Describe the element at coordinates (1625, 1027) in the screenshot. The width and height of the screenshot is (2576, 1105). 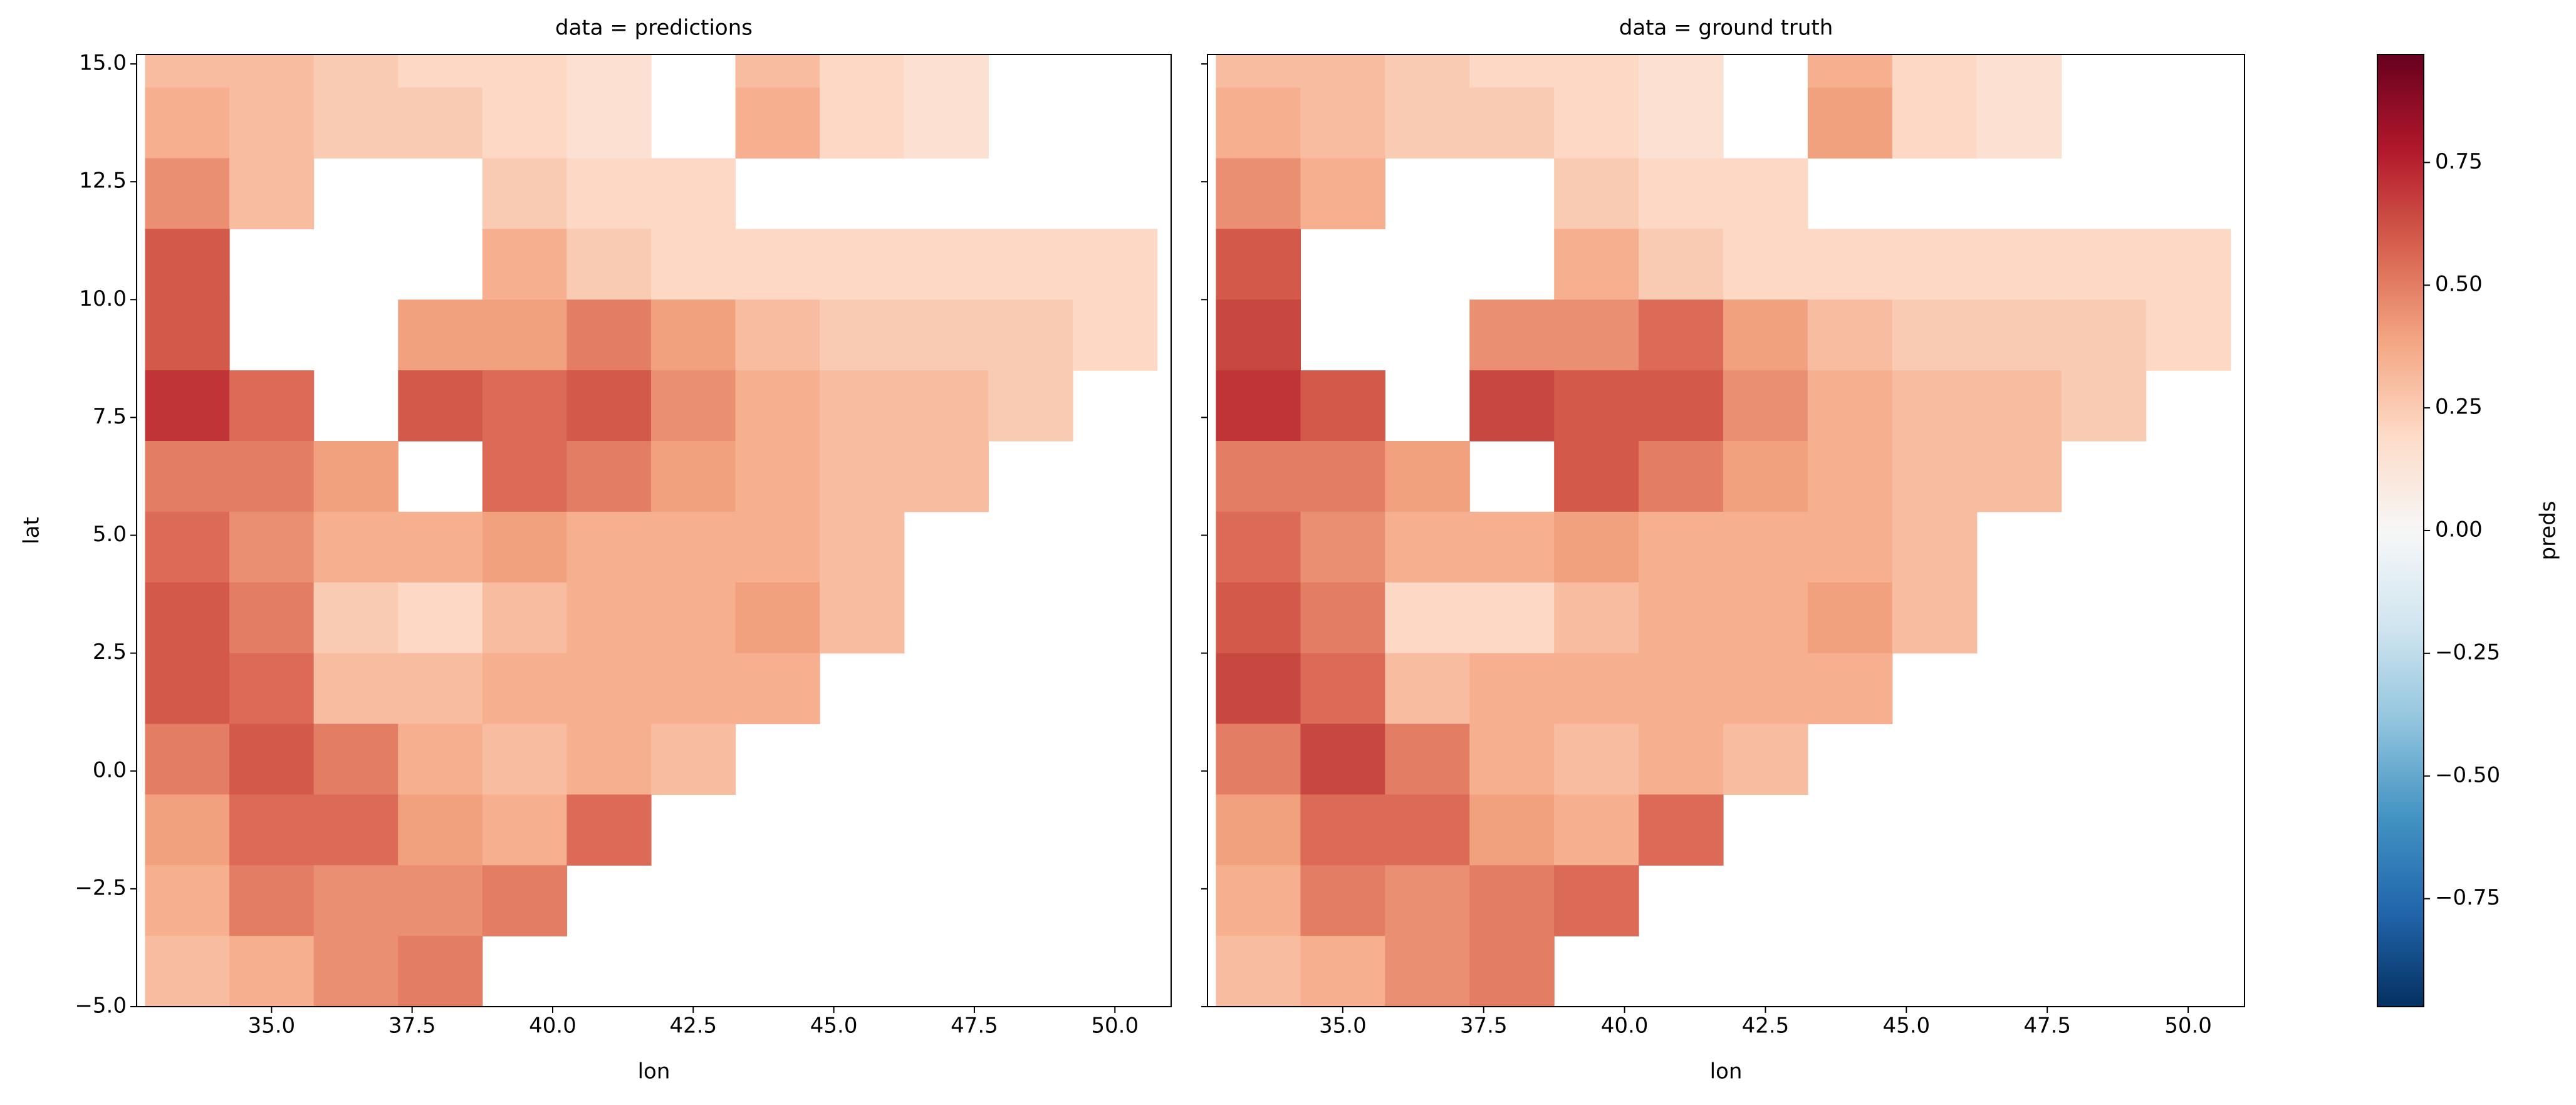
I see `x-tick-label: 40.0` at that location.